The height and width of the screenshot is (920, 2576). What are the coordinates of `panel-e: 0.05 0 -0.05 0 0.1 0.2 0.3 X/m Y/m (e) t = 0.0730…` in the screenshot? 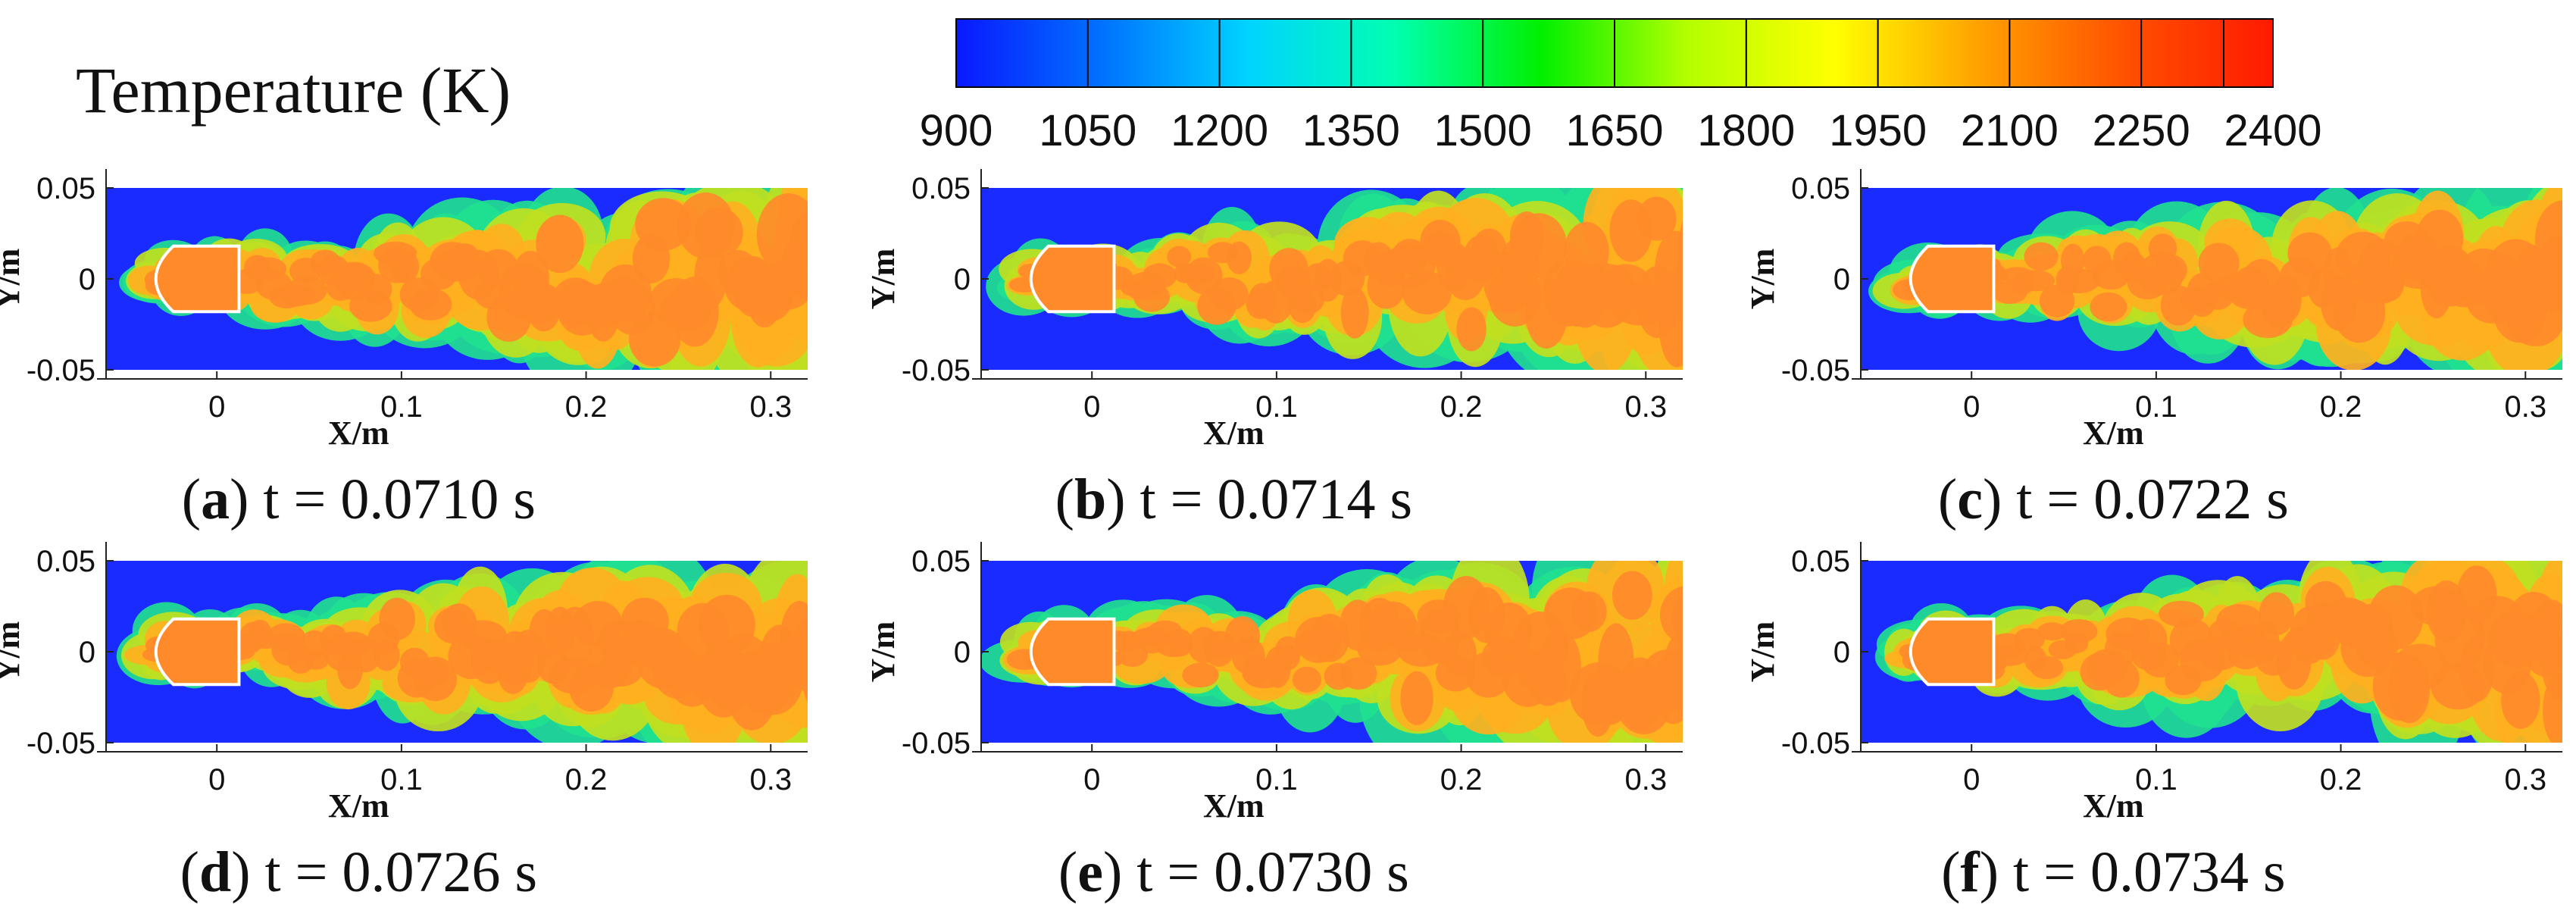 It's located at (1273, 723).